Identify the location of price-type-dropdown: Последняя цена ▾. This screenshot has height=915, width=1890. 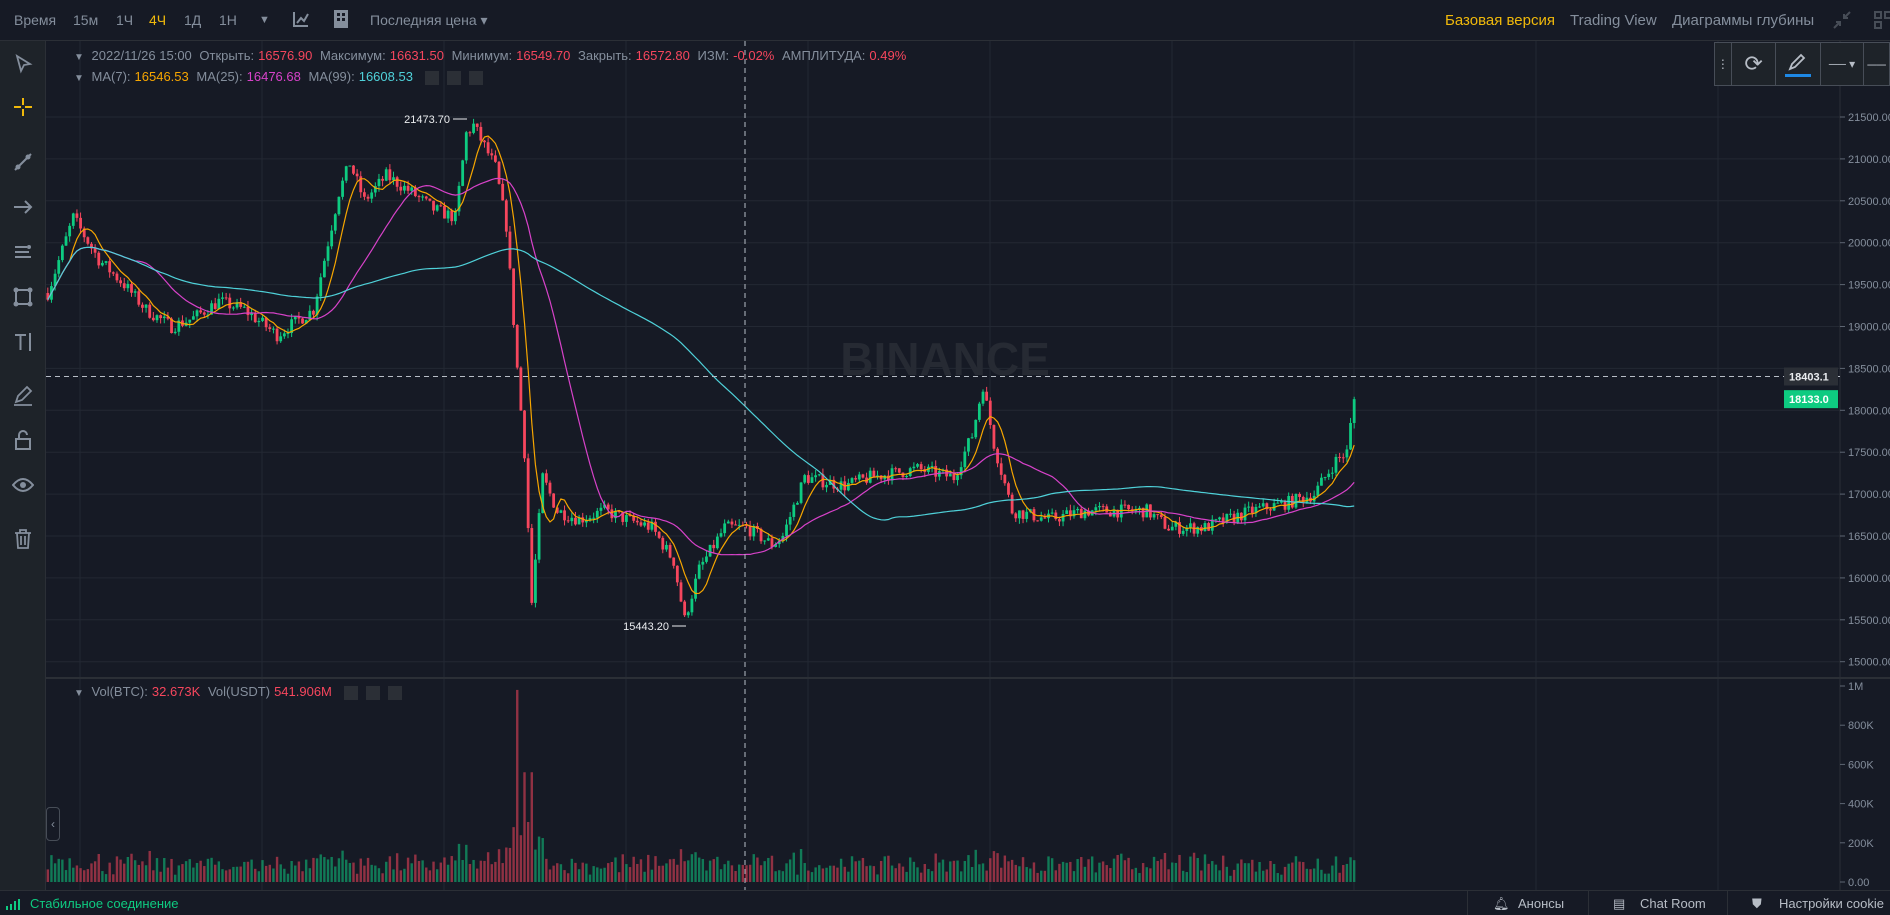
(429, 20).